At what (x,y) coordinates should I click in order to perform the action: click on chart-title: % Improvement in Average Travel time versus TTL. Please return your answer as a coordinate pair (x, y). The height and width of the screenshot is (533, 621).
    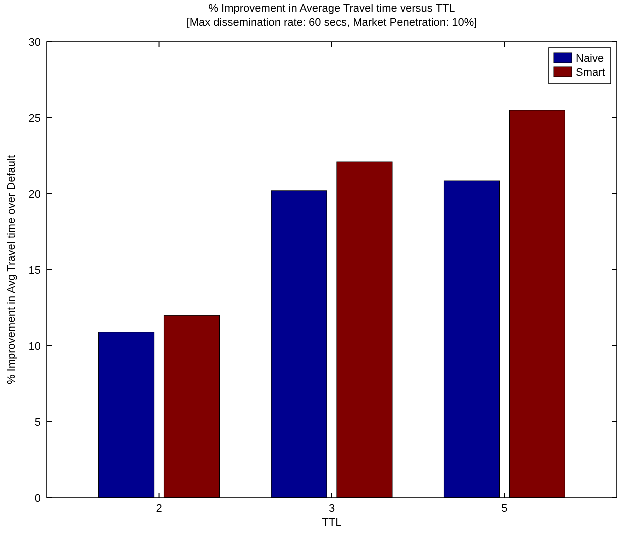
    Looking at the image, I should click on (332, 9).